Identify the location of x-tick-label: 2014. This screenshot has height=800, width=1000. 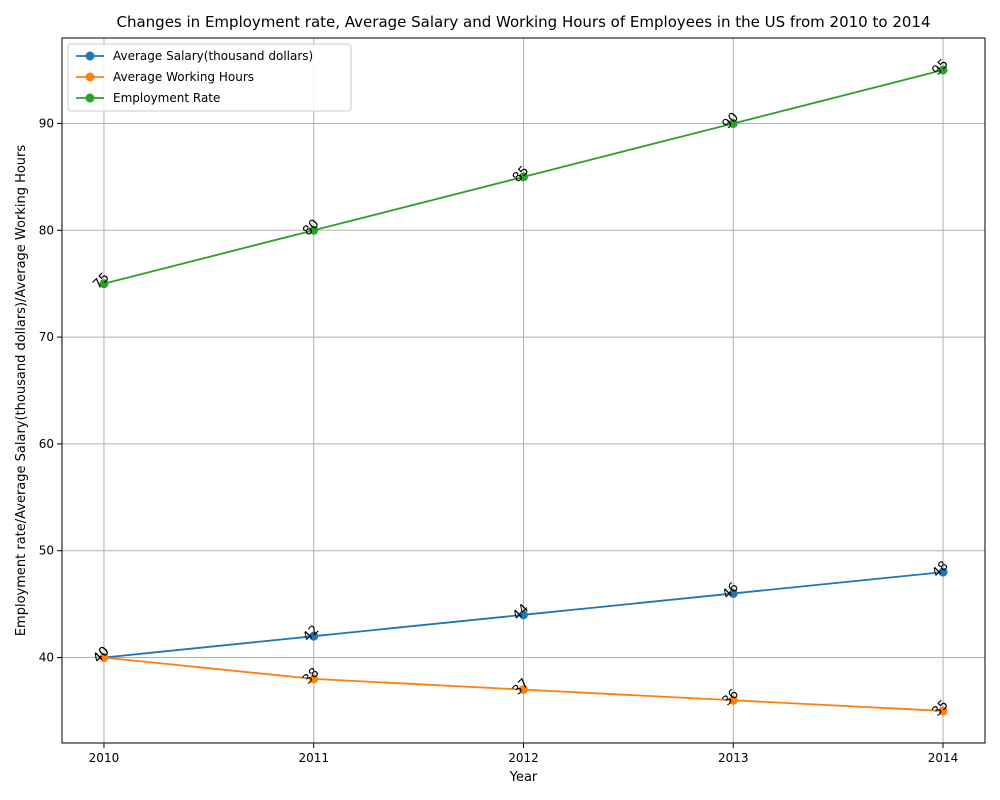
(943, 758).